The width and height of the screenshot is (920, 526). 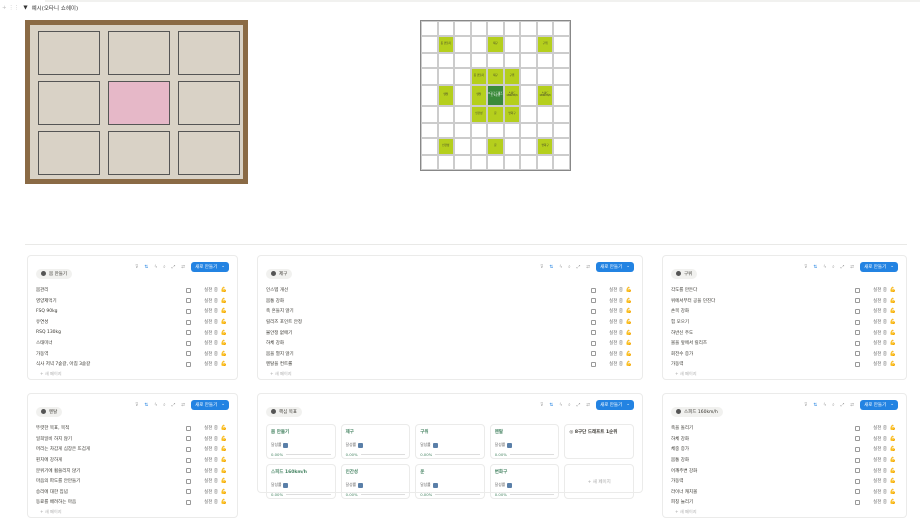 I want to click on list-item: RSQ 130kg 실천 중 💪, so click(x=131, y=332).